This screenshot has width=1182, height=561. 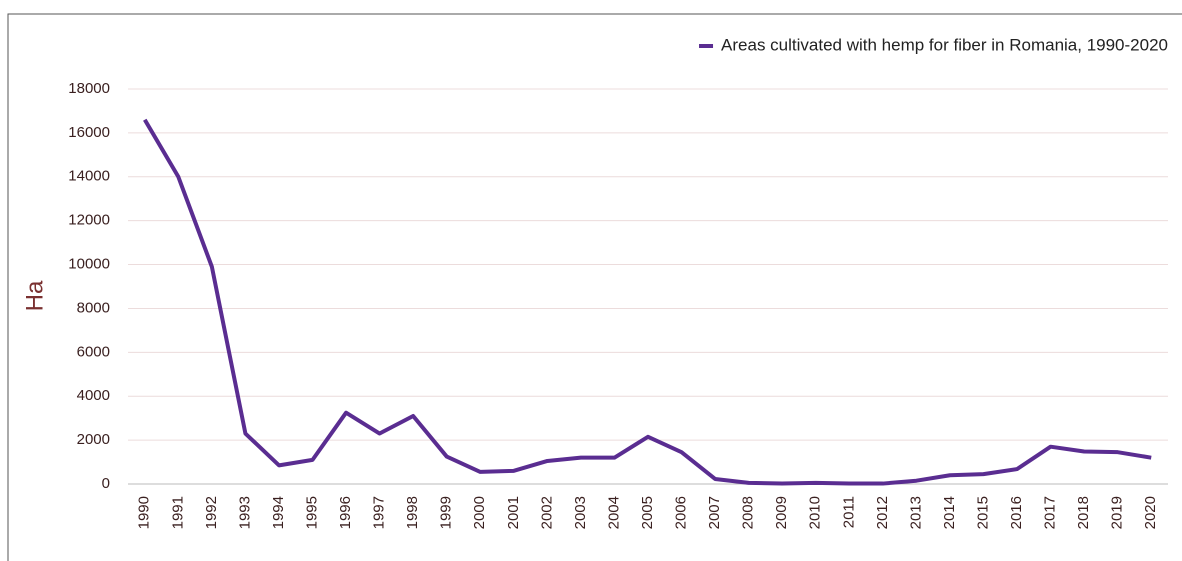 I want to click on x-tick-label: 2015, so click(x=982, y=512).